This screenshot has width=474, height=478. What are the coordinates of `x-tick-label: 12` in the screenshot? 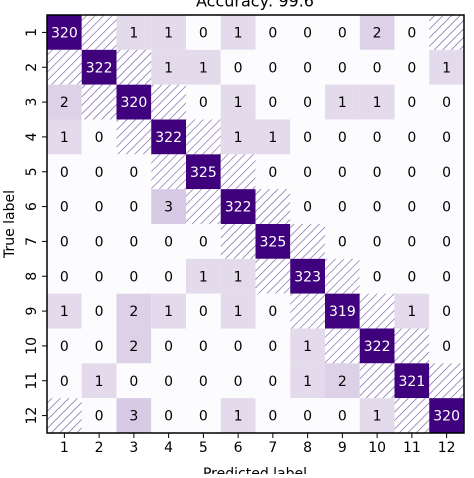 It's located at (447, 448).